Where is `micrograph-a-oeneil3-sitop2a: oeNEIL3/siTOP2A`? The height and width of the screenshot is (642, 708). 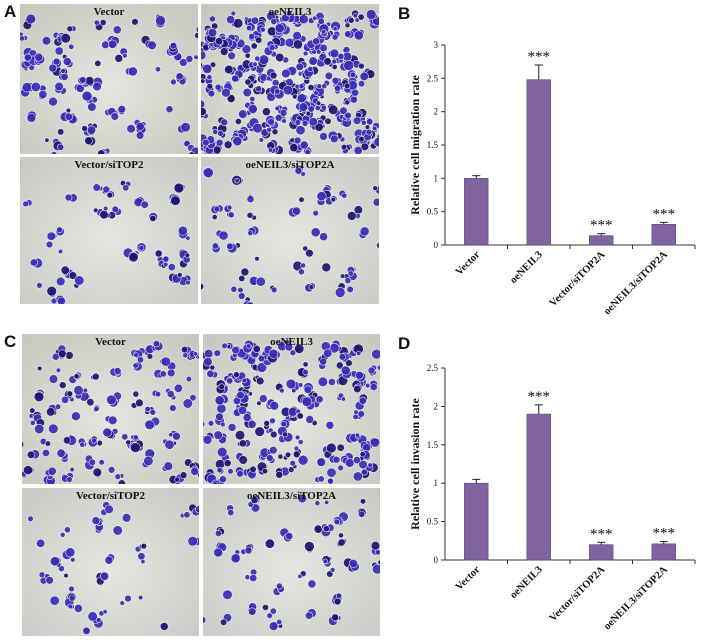 micrograph-a-oeneil3-sitop2a: oeNEIL3/siTOP2A is located at coordinates (290, 230).